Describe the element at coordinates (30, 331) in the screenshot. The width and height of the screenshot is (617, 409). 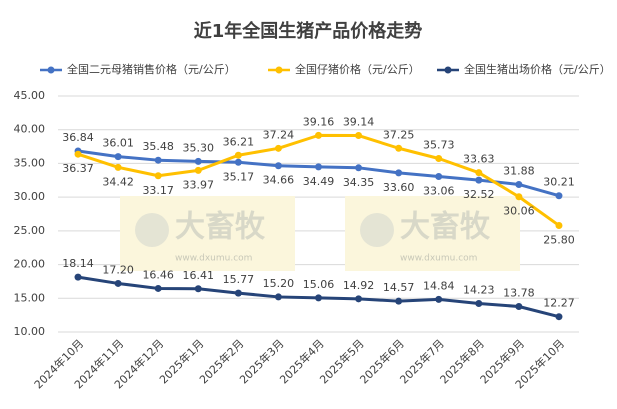
I see `y-tick-label: 10.00` at that location.